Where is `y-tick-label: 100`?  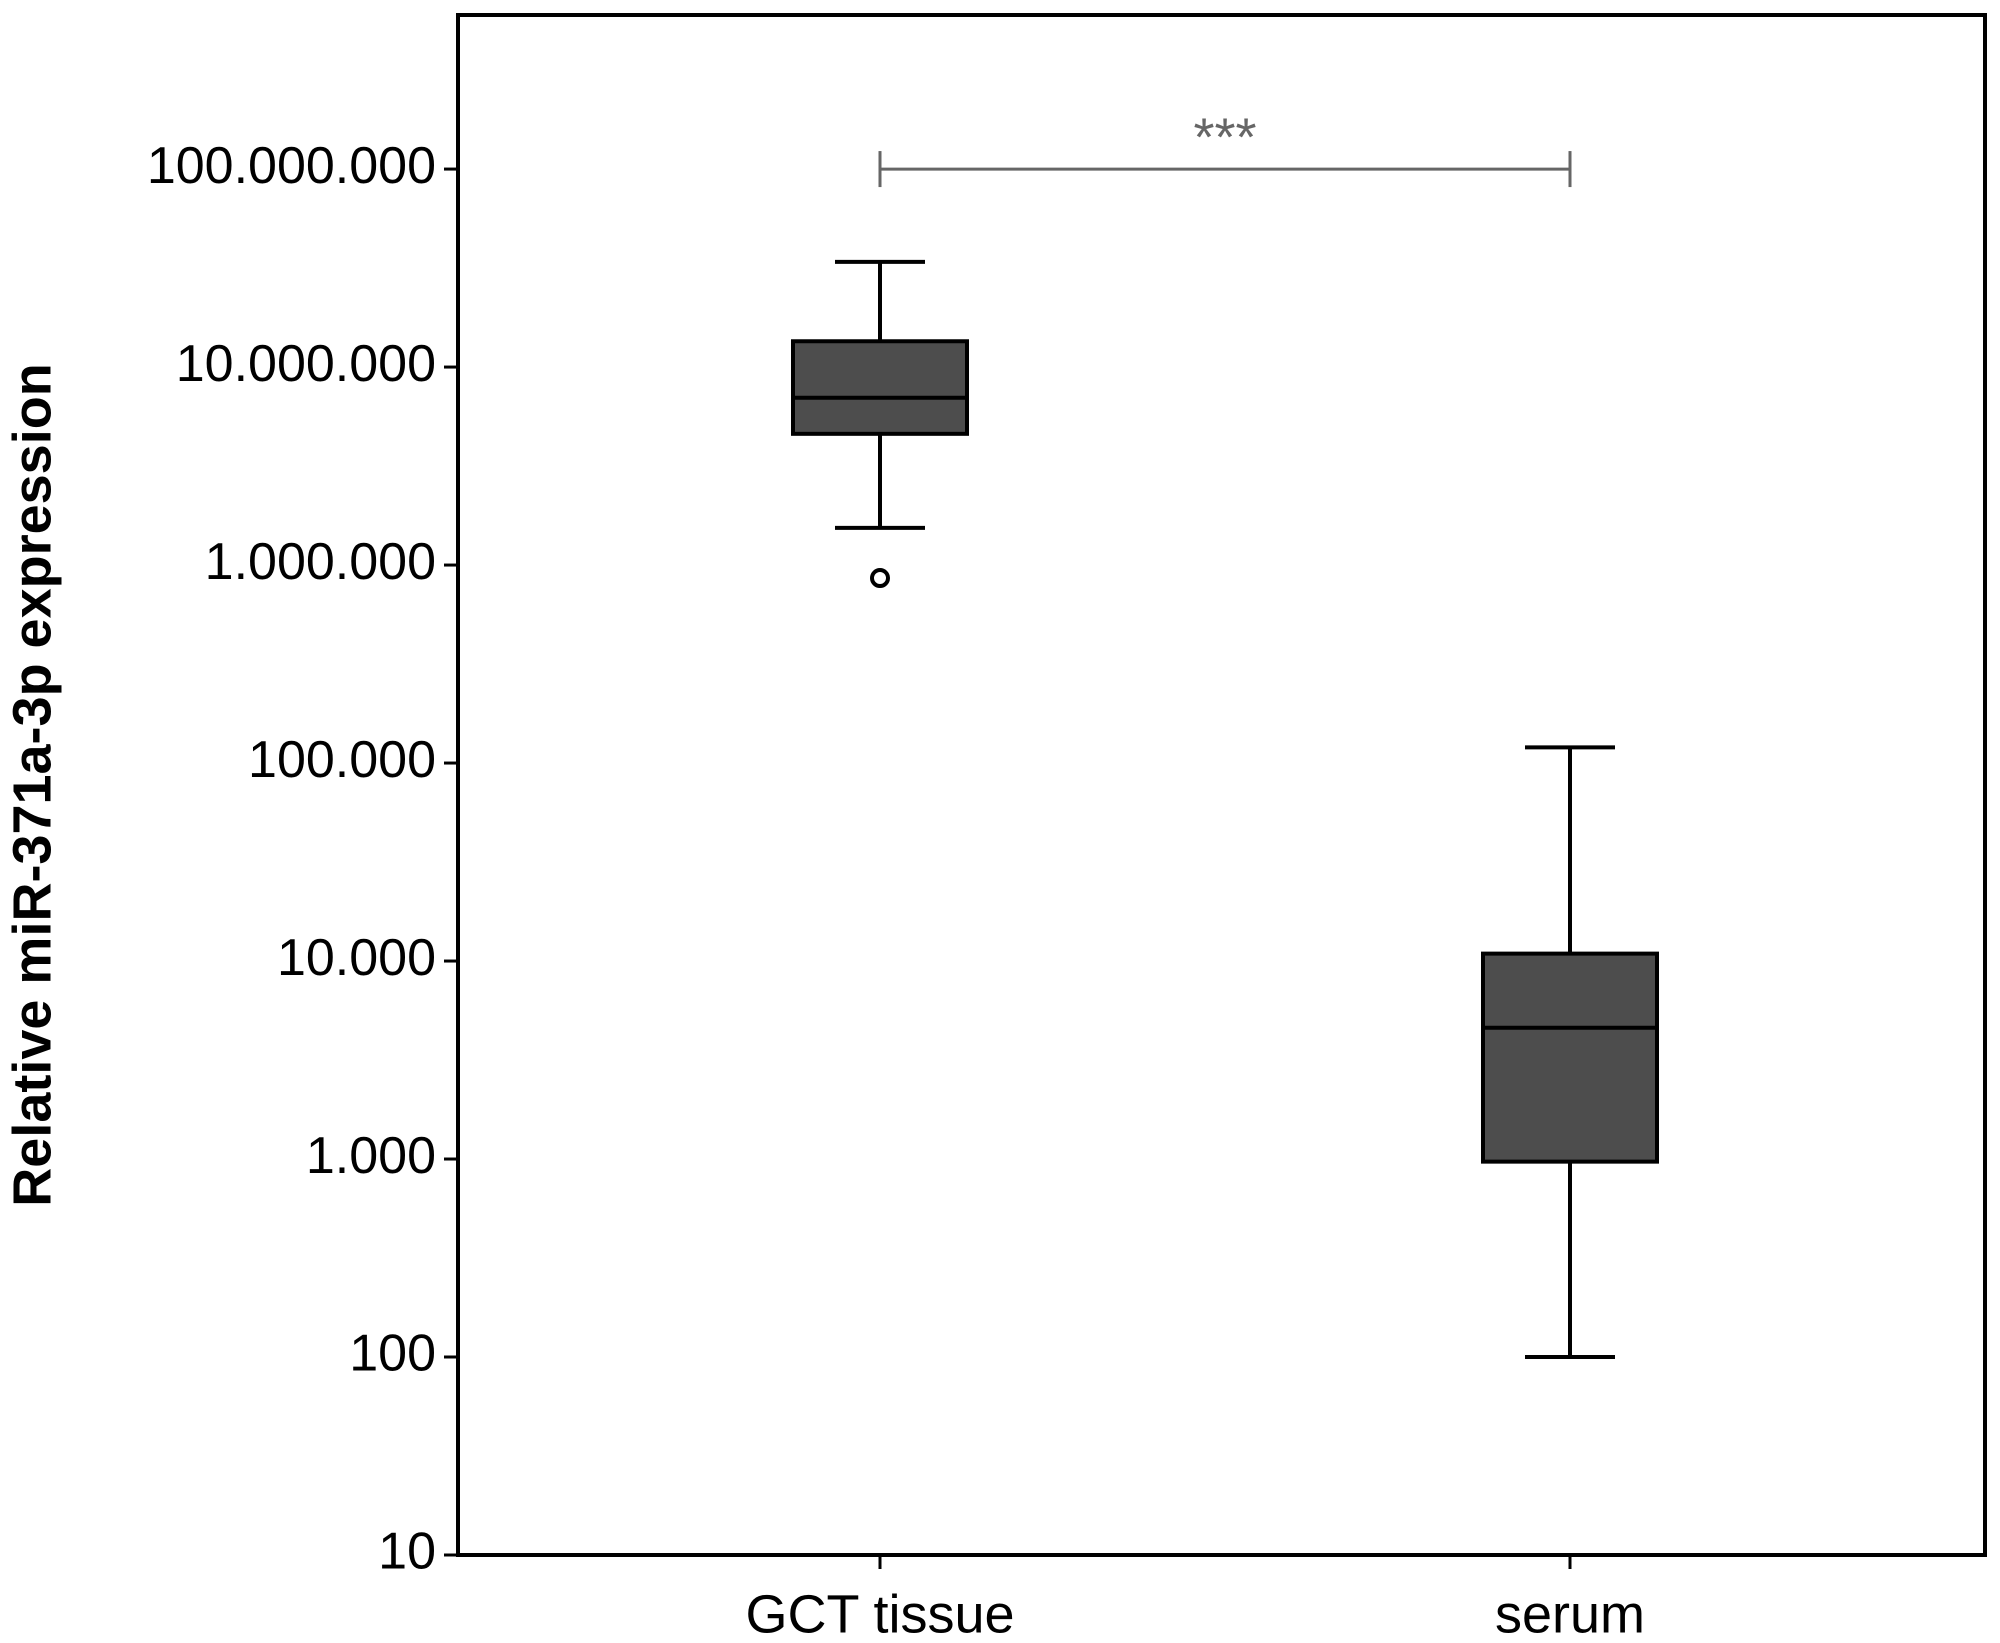 y-tick-label: 100 is located at coordinates (392, 1354).